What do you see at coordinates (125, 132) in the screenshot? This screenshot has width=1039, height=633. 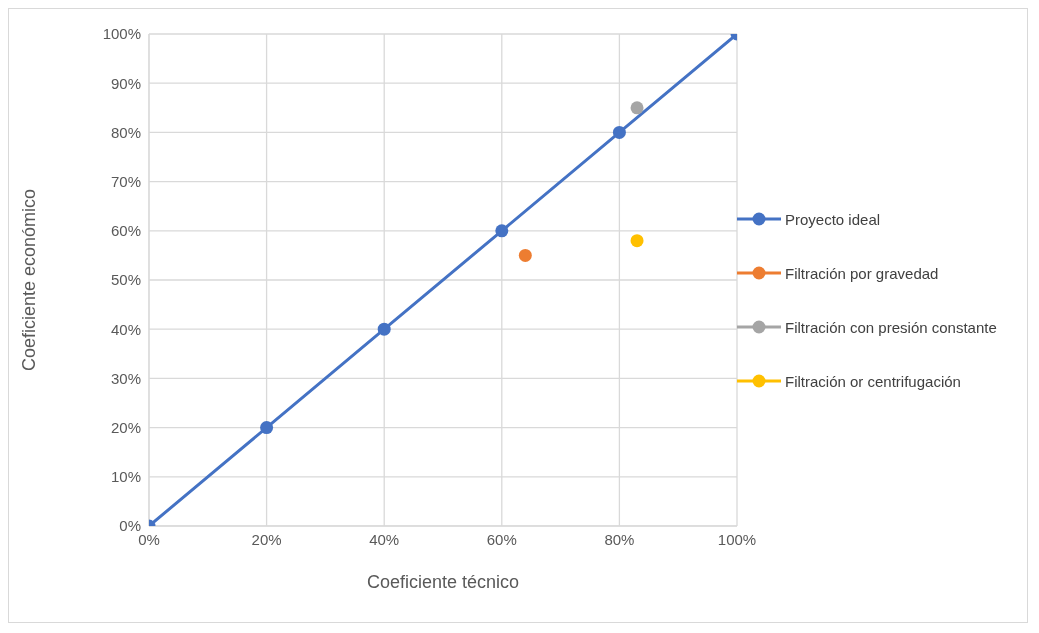 I see `y-tick-label: 80%` at bounding box center [125, 132].